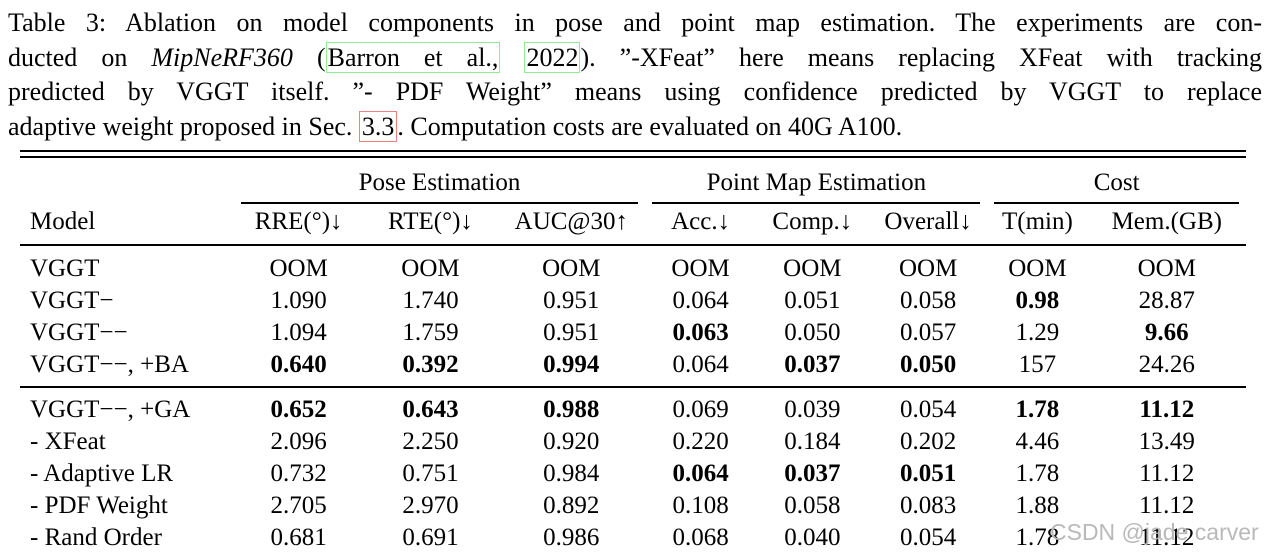 The width and height of the screenshot is (1268, 552). What do you see at coordinates (430, 368) in the screenshot?
I see `table-cell: 0.392` at bounding box center [430, 368].